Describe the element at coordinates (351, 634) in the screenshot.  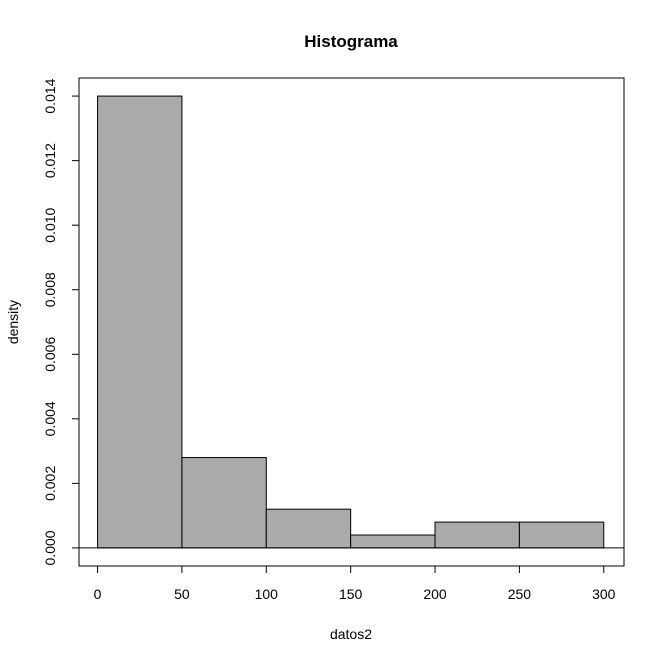
I see `x-axis-label: datos2` at that location.